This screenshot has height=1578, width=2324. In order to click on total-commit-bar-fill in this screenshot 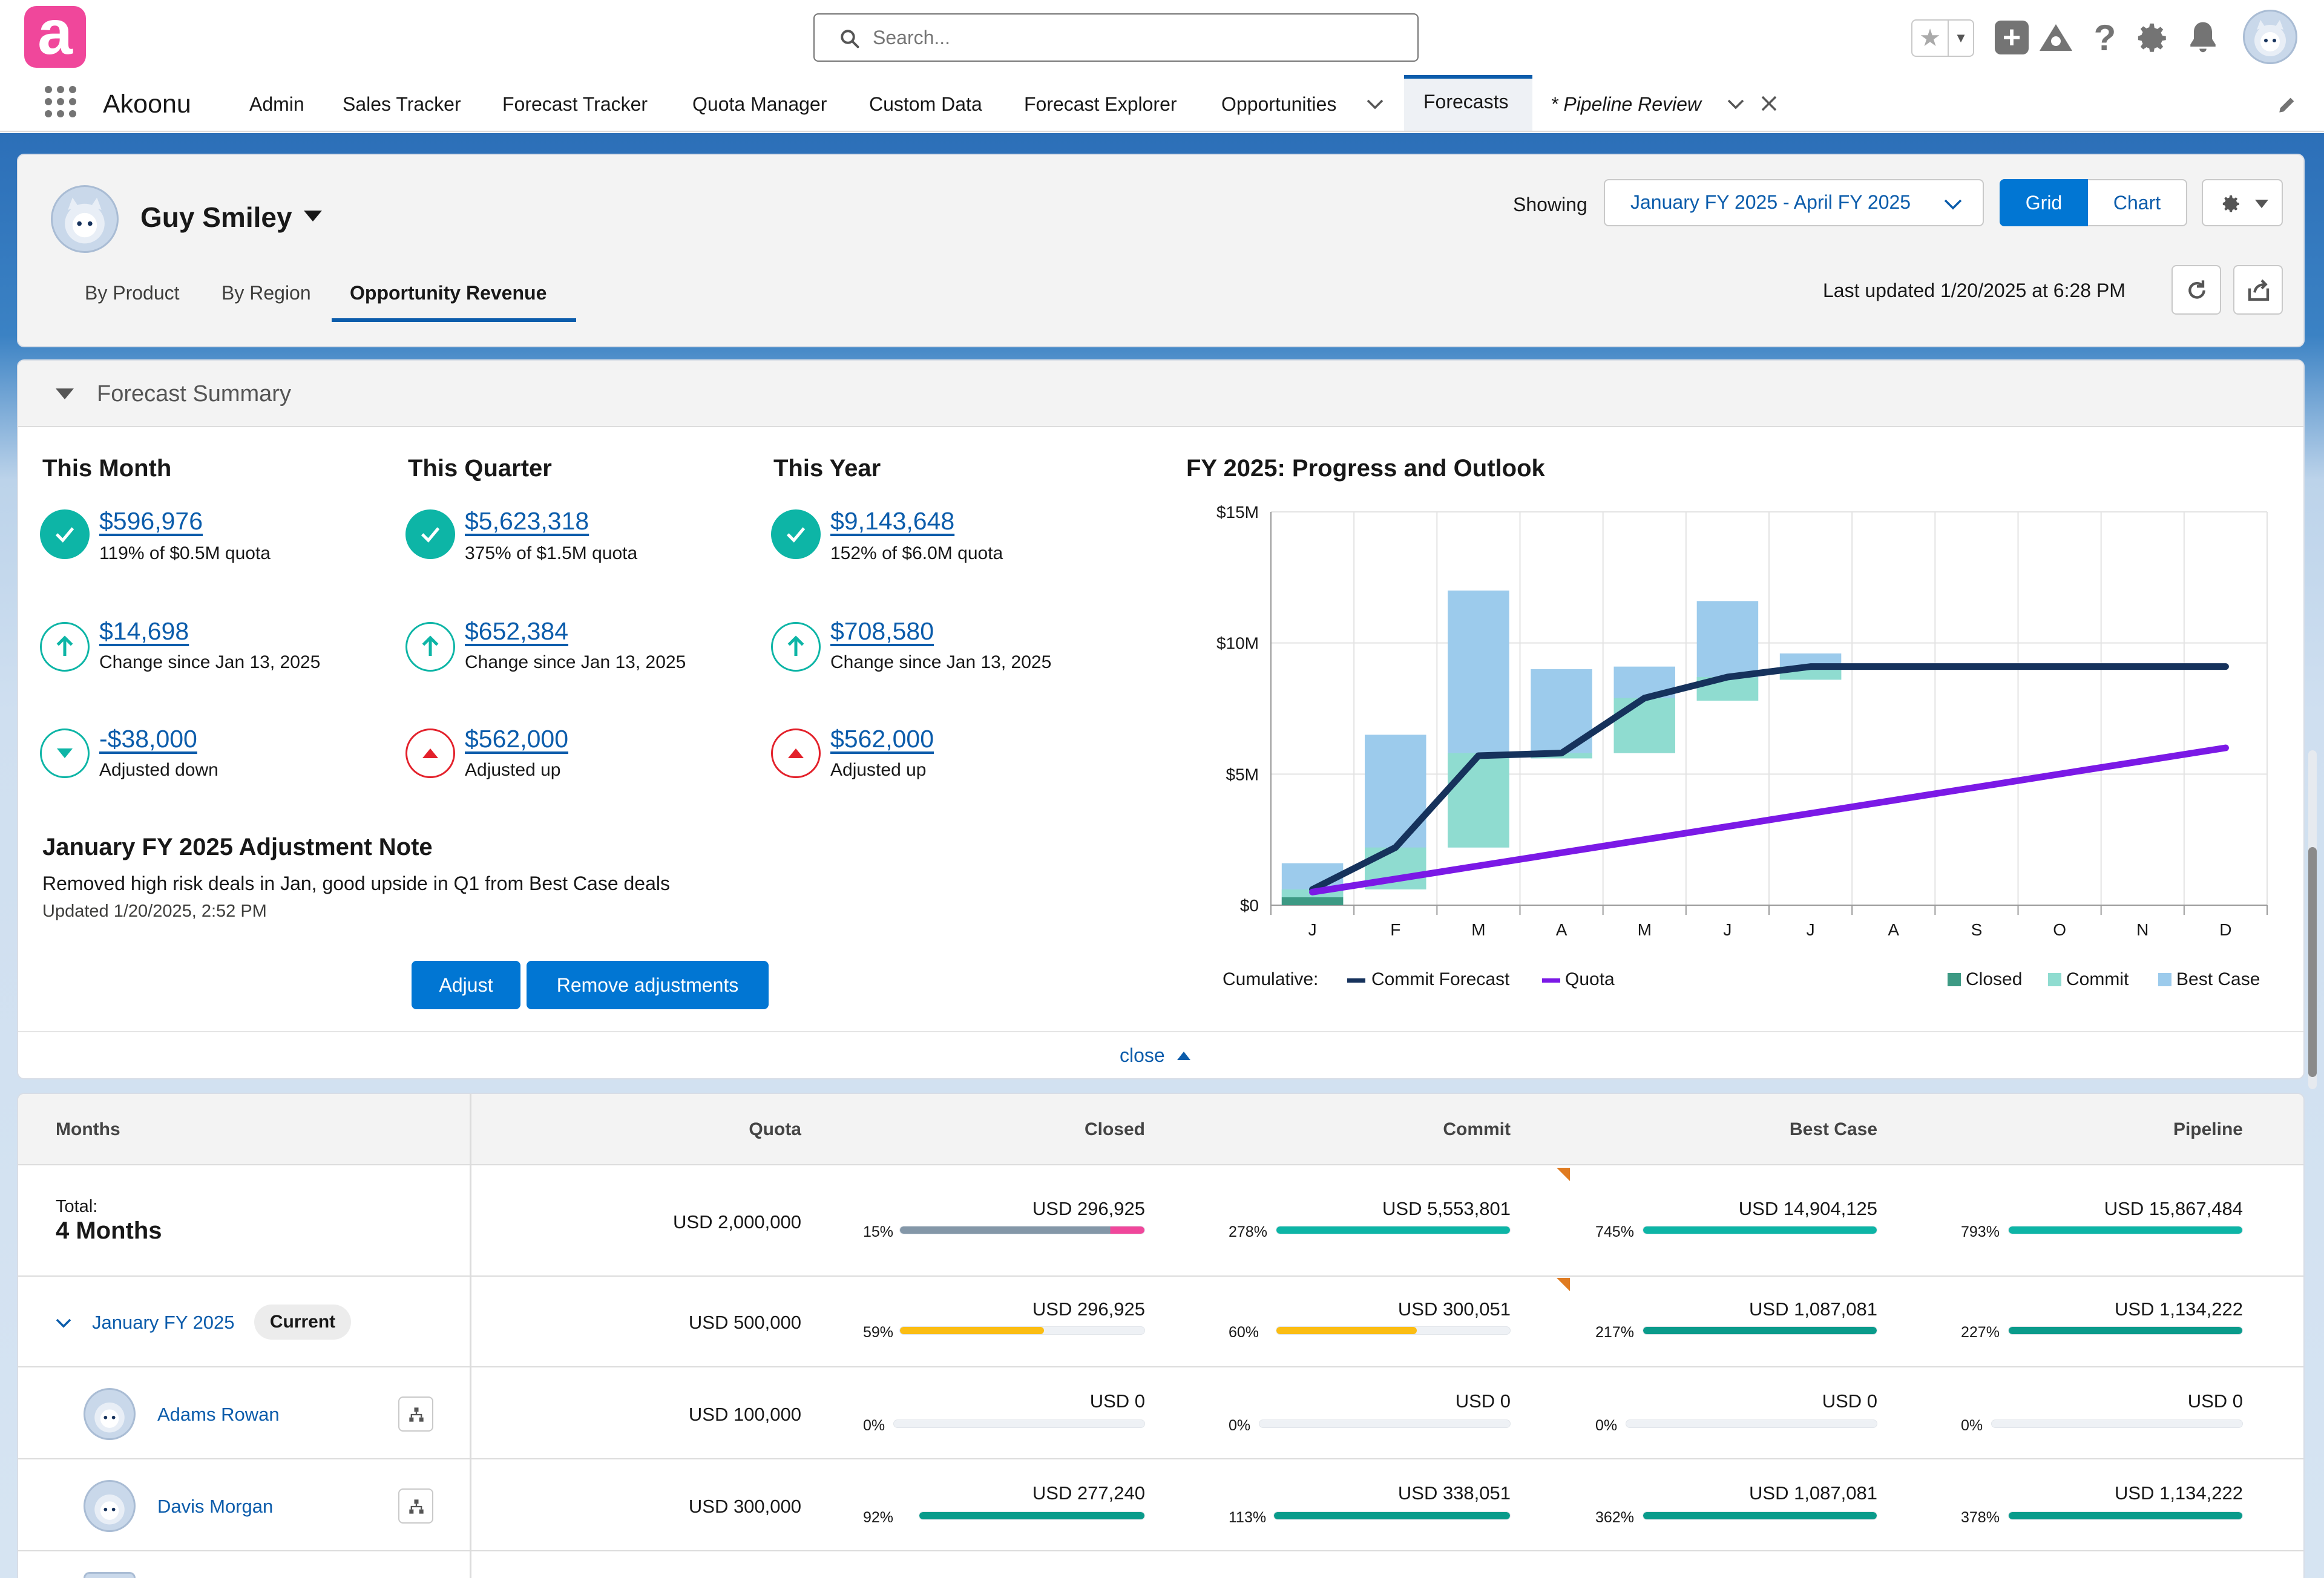, I will do `click(1393, 1230)`.